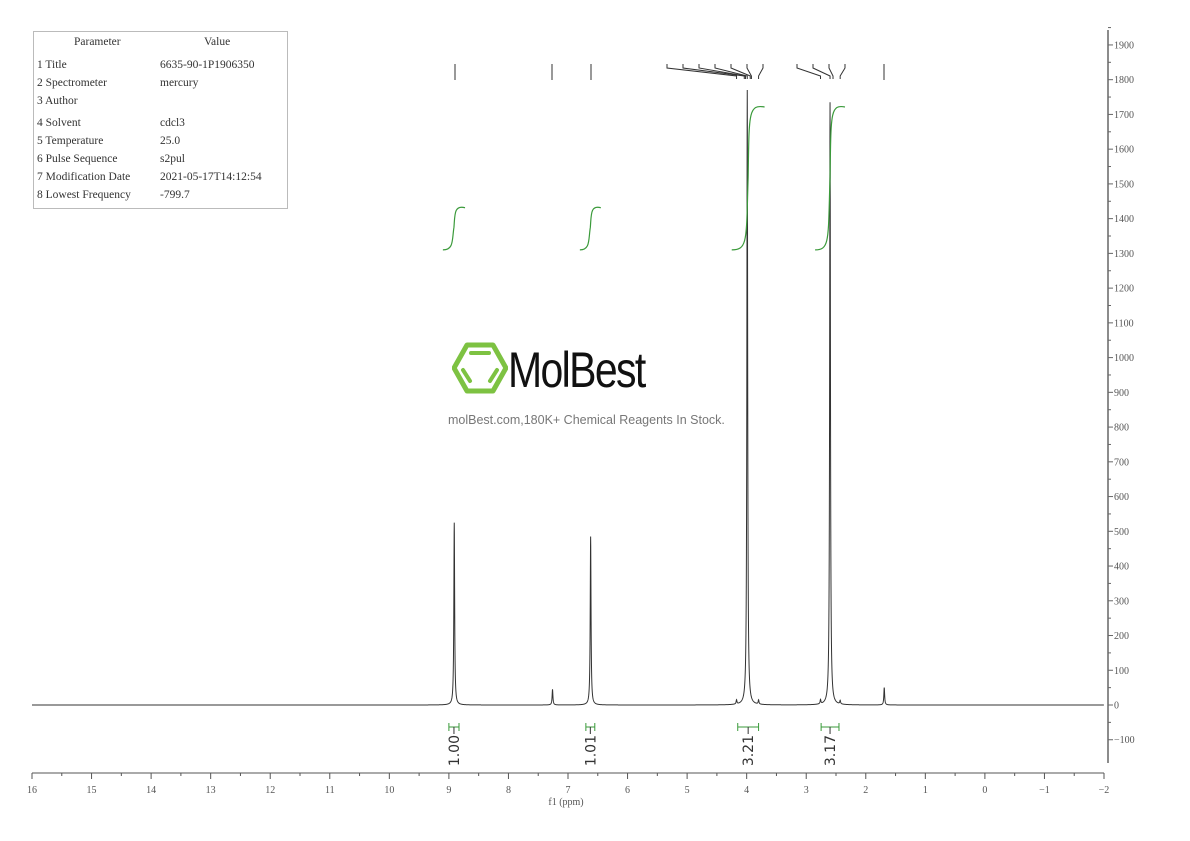  What do you see at coordinates (1121, 497) in the screenshot?
I see `y-tick-label: 600` at bounding box center [1121, 497].